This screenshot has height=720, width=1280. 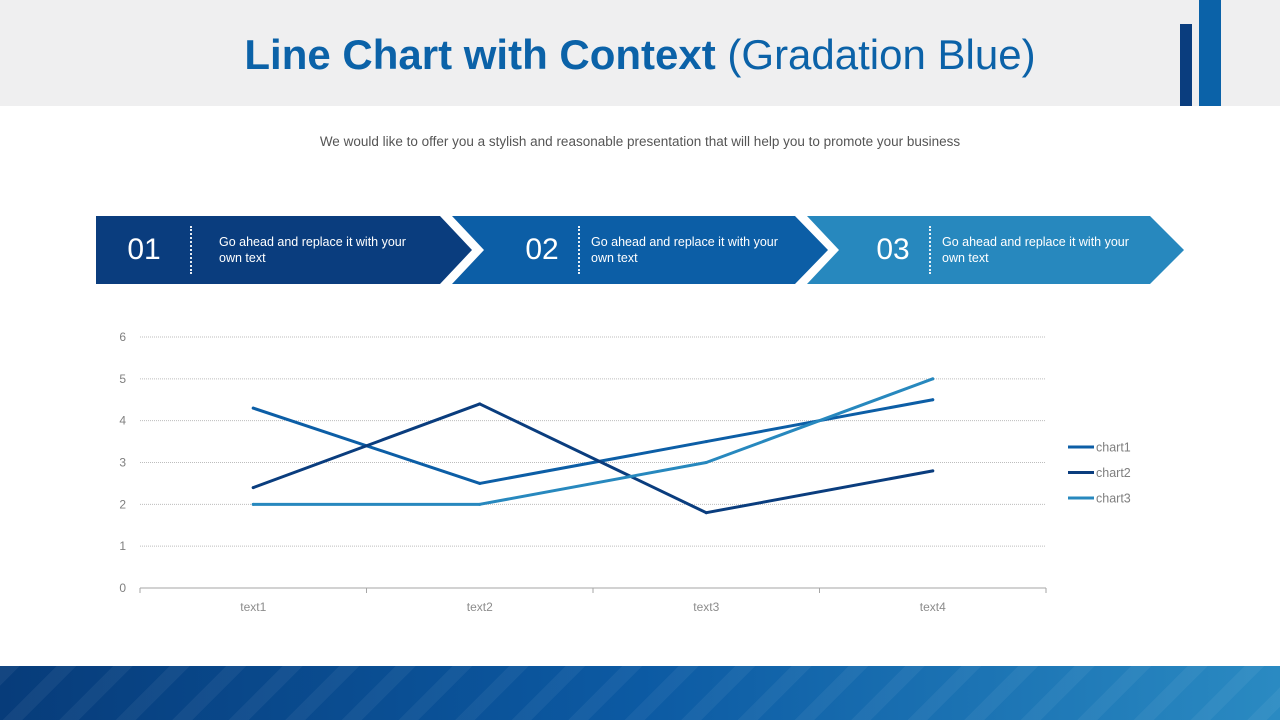 I want to click on series-line-chart2, so click(x=593, y=458).